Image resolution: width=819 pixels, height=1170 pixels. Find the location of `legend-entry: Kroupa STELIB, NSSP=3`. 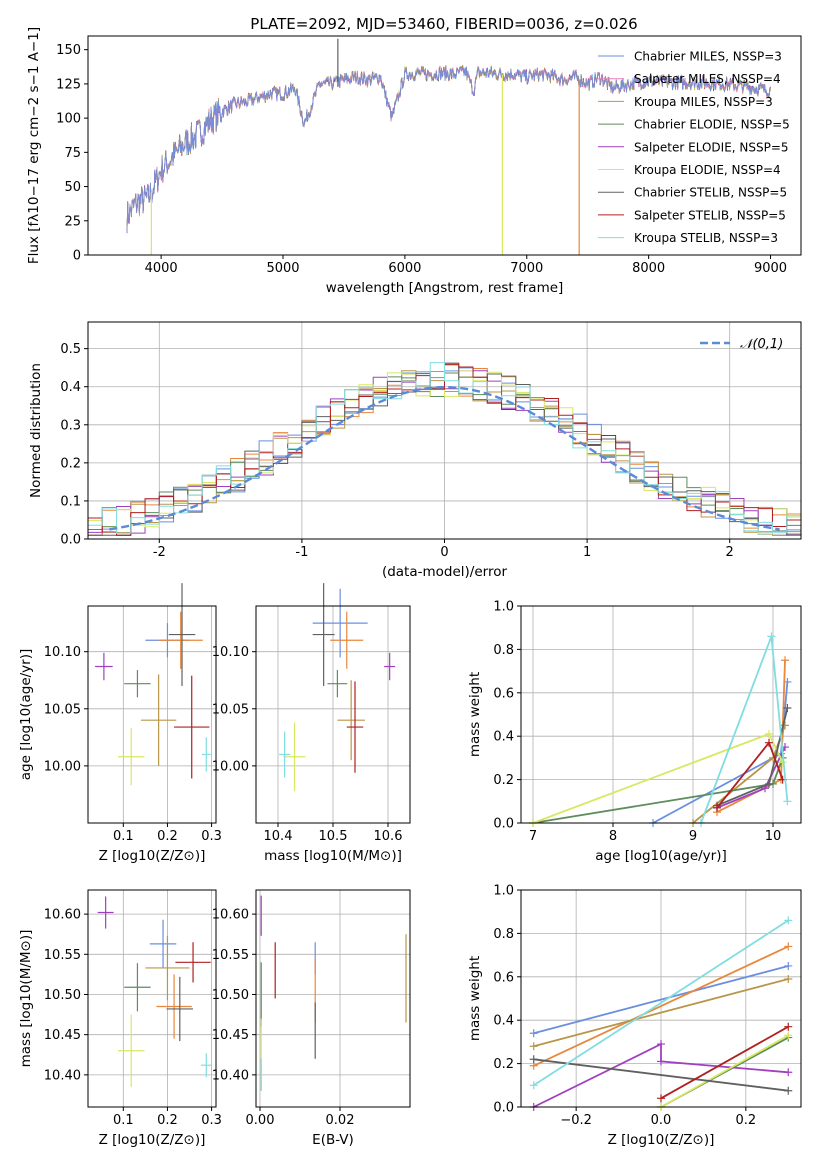

legend-entry: Kroupa STELIB, NSSP=3 is located at coordinates (706, 238).